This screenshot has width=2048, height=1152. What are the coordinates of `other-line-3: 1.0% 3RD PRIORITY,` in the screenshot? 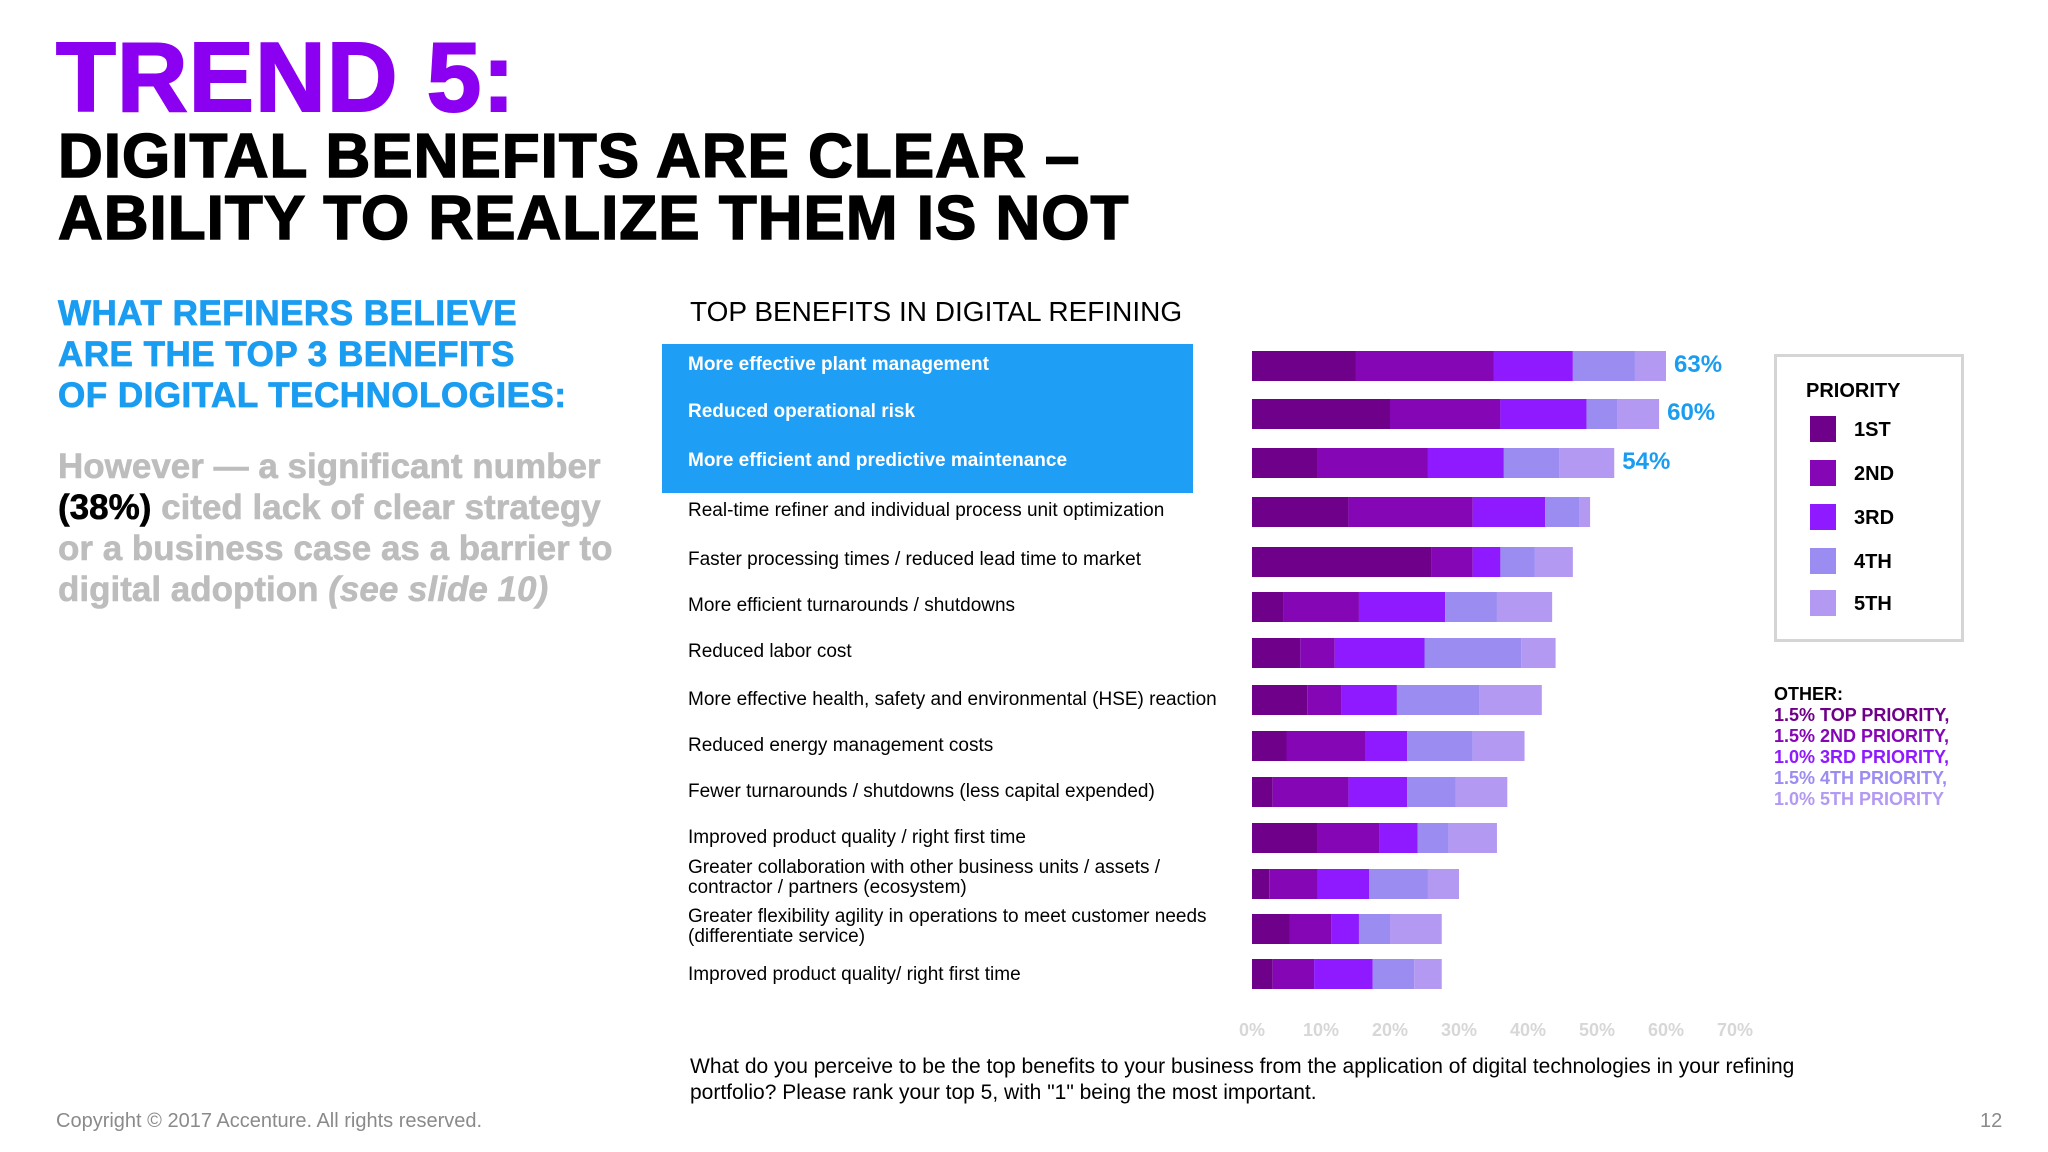 It's located at (1862, 757).